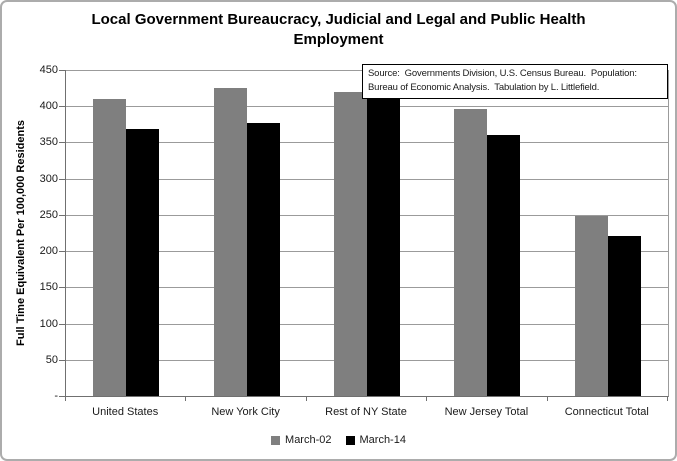 The image size is (677, 461). Describe the element at coordinates (48, 179) in the screenshot. I see `y-axis-tick-label: 300` at that location.